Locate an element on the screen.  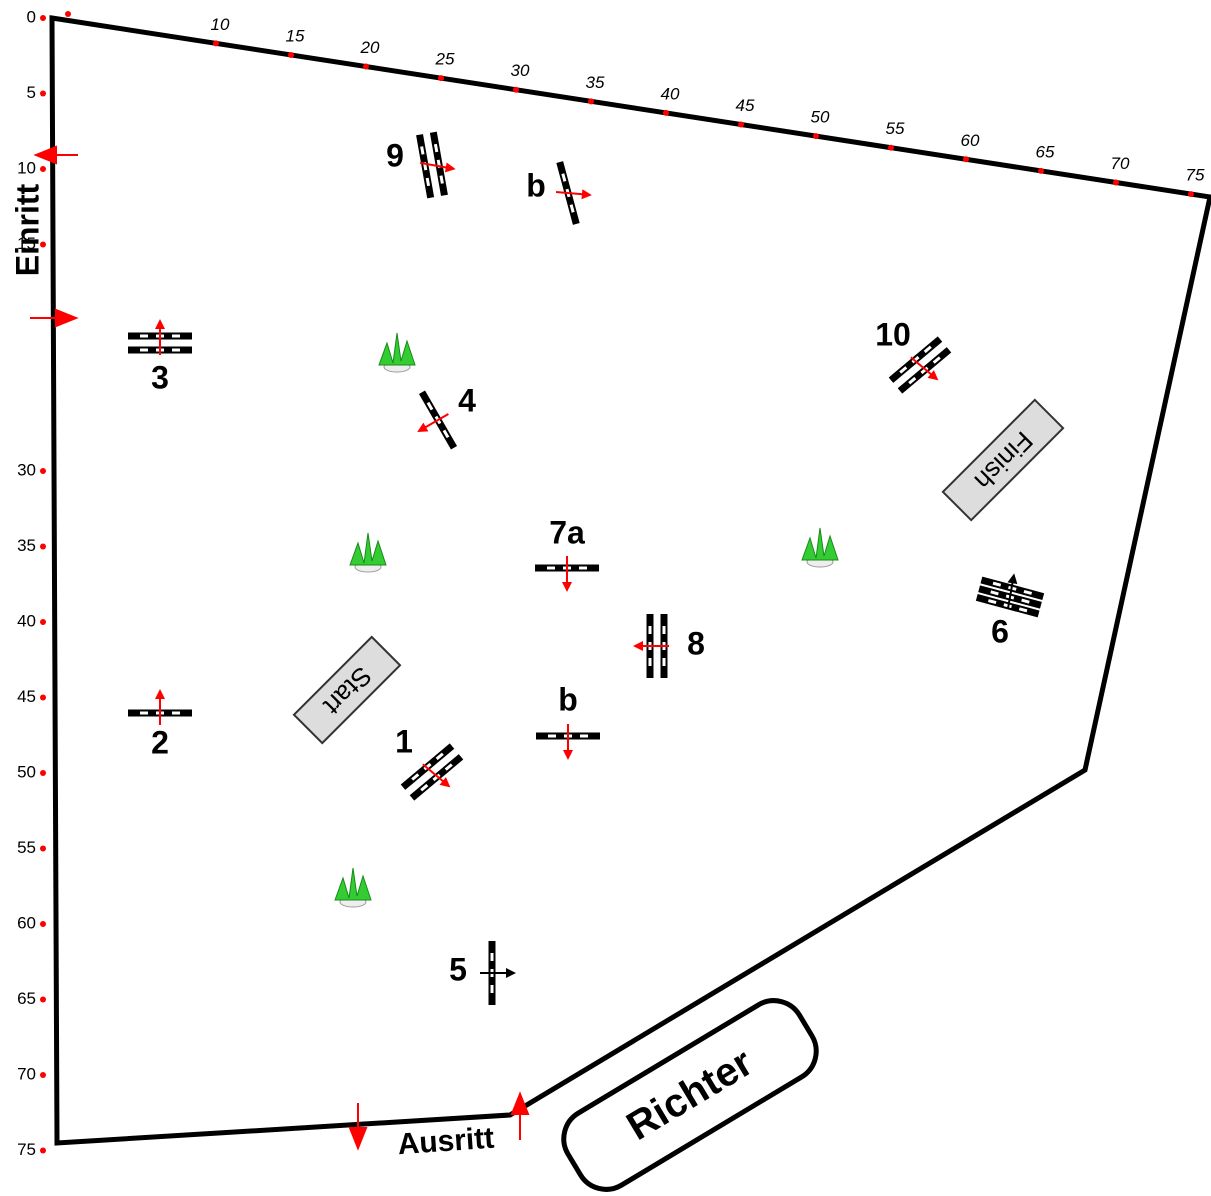
top-ruler-label: 25 is located at coordinates (445, 59).